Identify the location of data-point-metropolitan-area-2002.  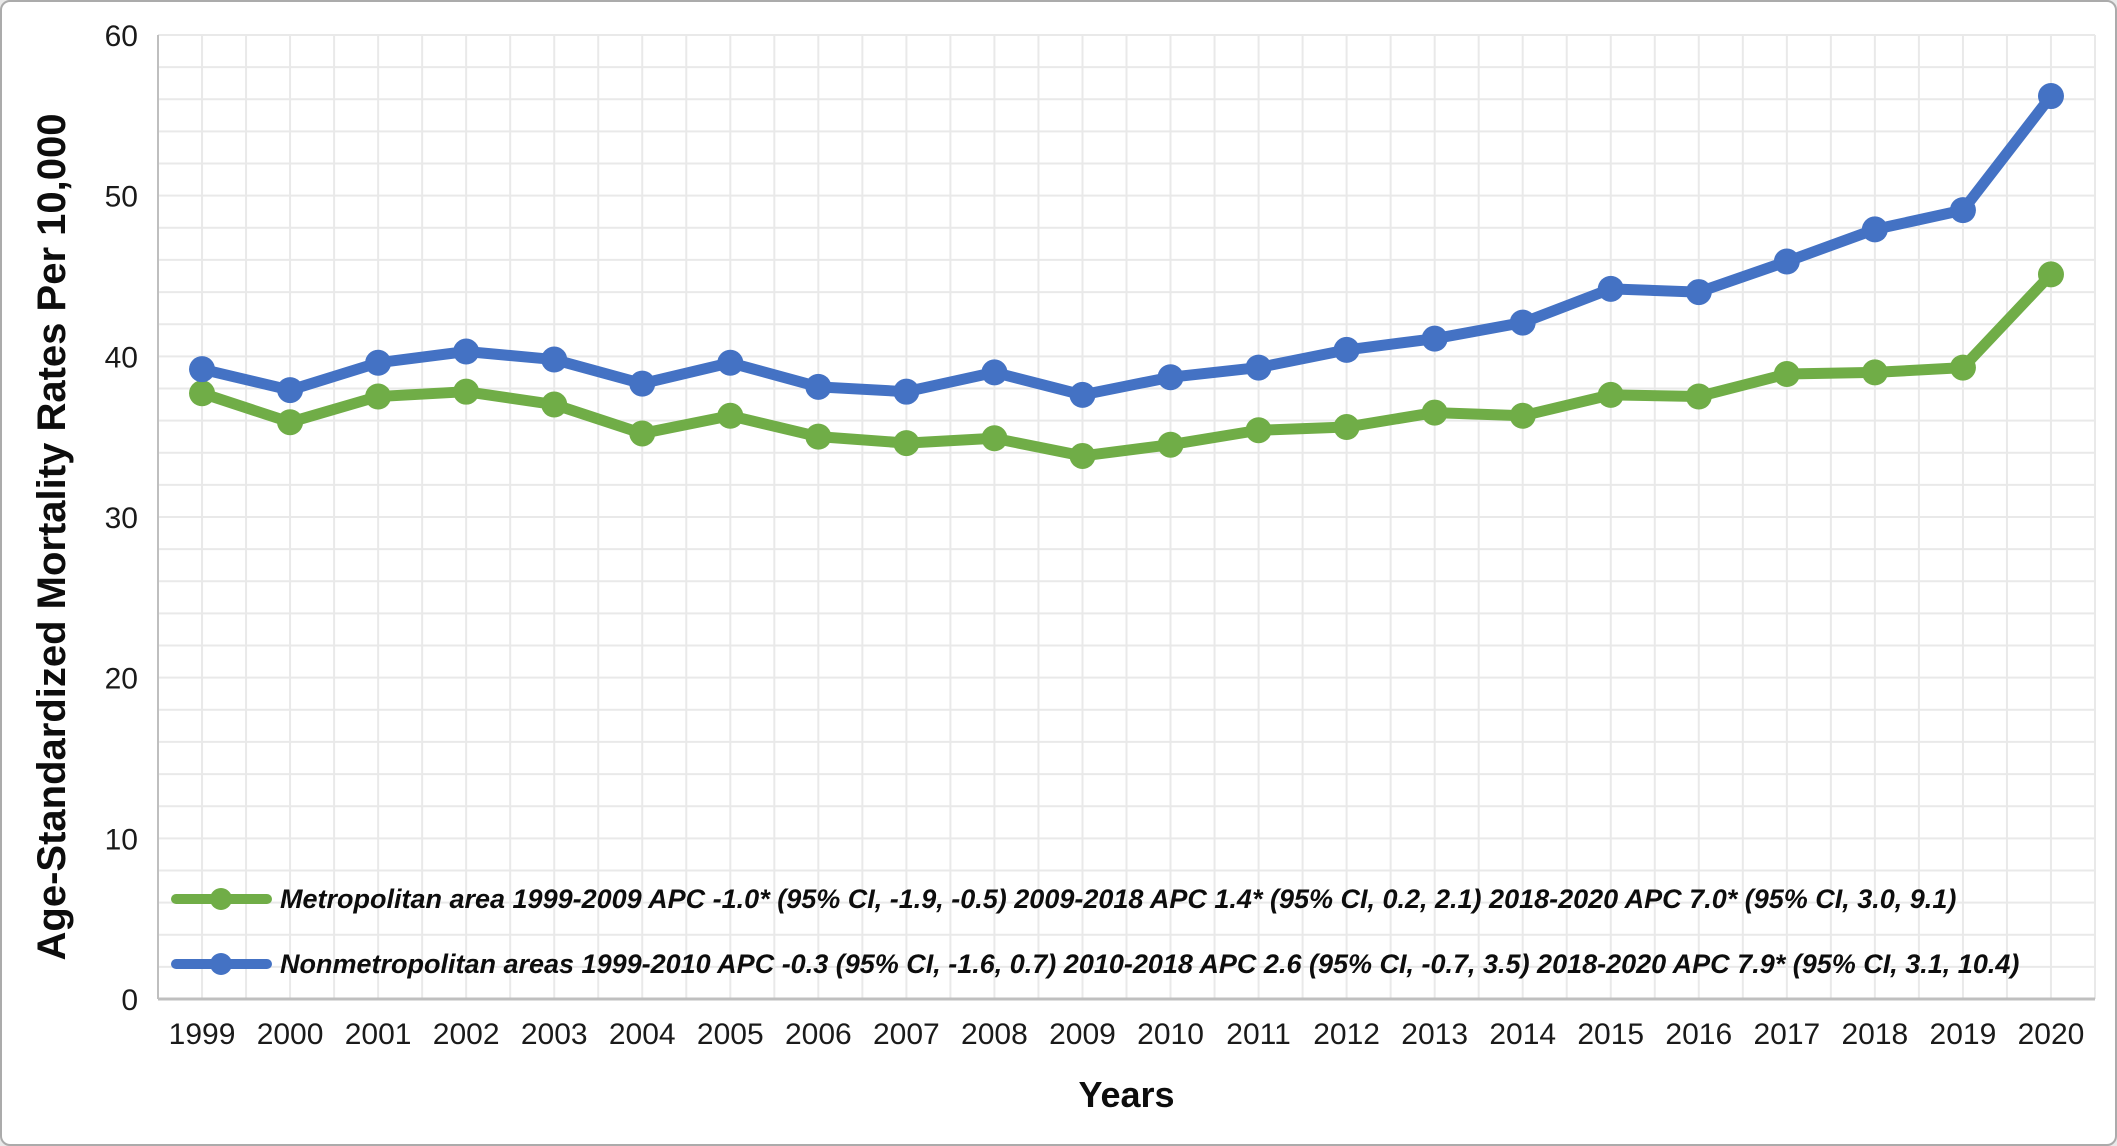
(466, 391).